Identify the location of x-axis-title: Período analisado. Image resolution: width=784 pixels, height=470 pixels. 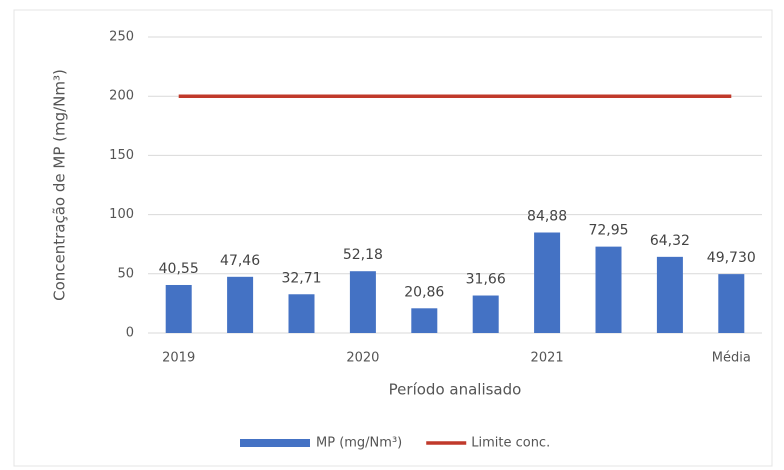
(455, 390).